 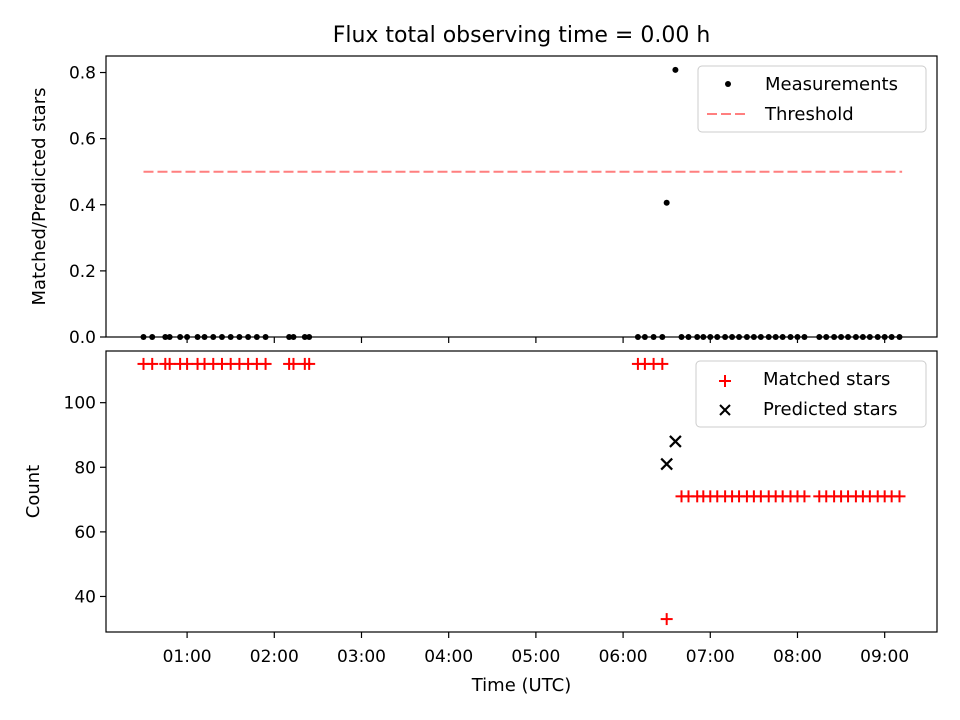 What do you see at coordinates (80, 404) in the screenshot?
I see `bottom-y-tick-label: 100` at bounding box center [80, 404].